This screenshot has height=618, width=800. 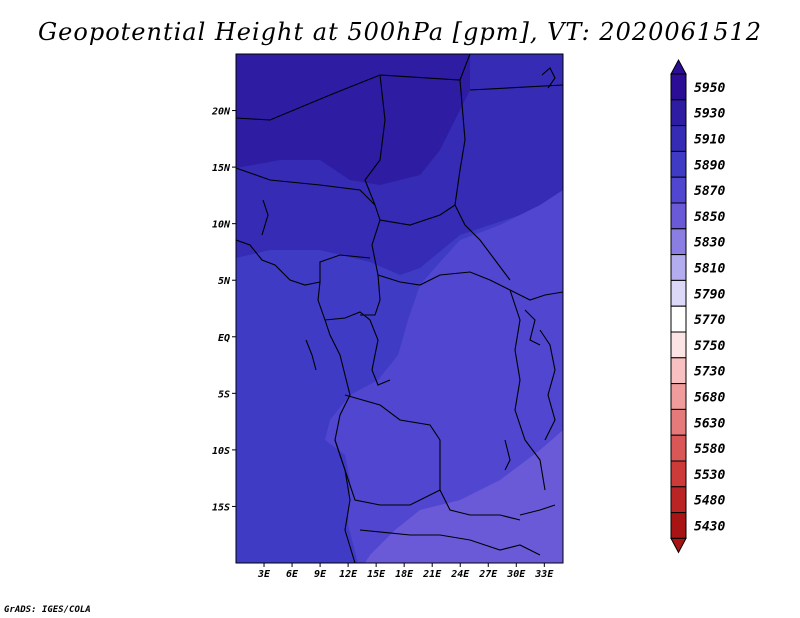 What do you see at coordinates (432, 574) in the screenshot?
I see `x-tick-label: 21E` at bounding box center [432, 574].